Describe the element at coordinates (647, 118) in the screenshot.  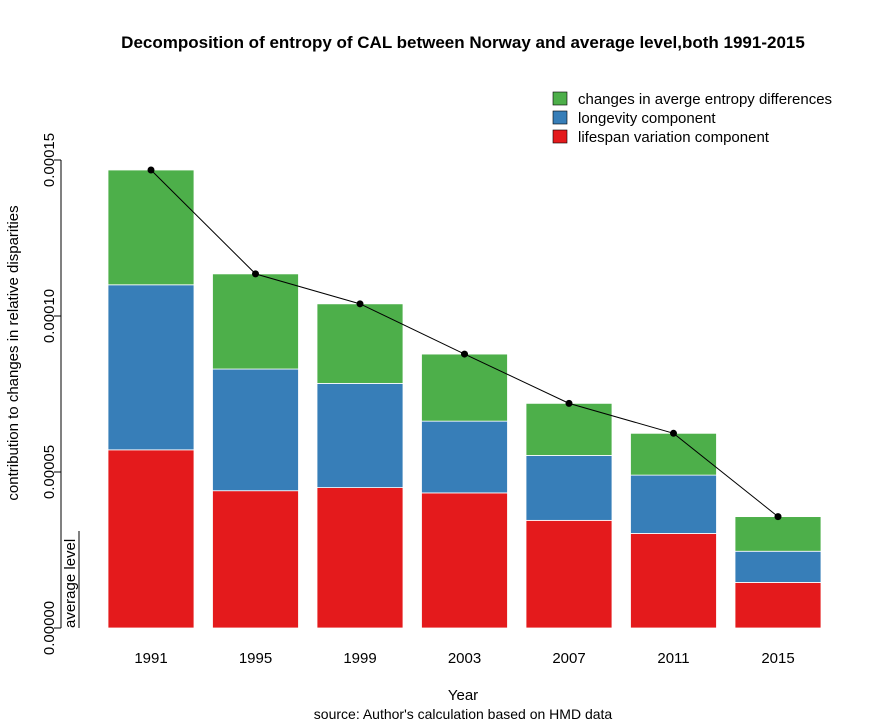
I see `legend-label-longevity: longevity component` at that location.